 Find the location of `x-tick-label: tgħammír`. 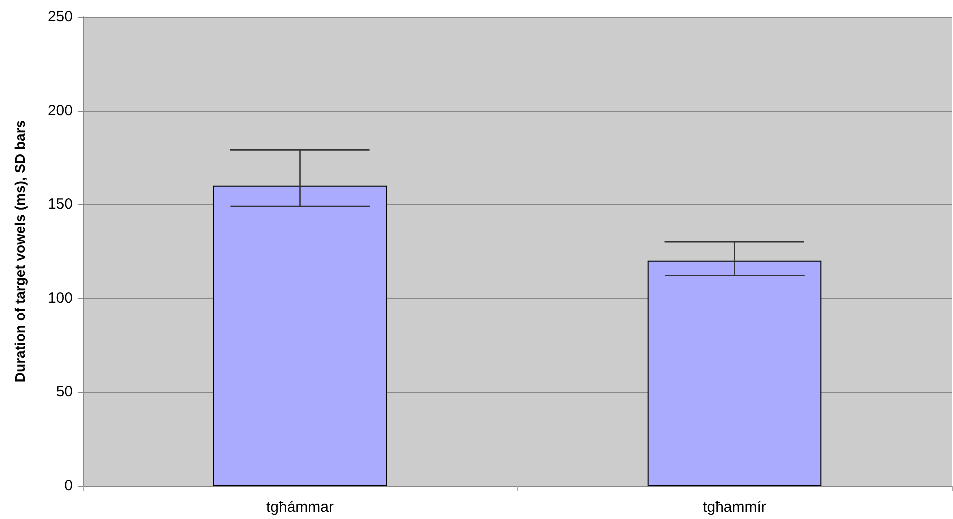

x-tick-label: tgħammír is located at coordinates (734, 507).